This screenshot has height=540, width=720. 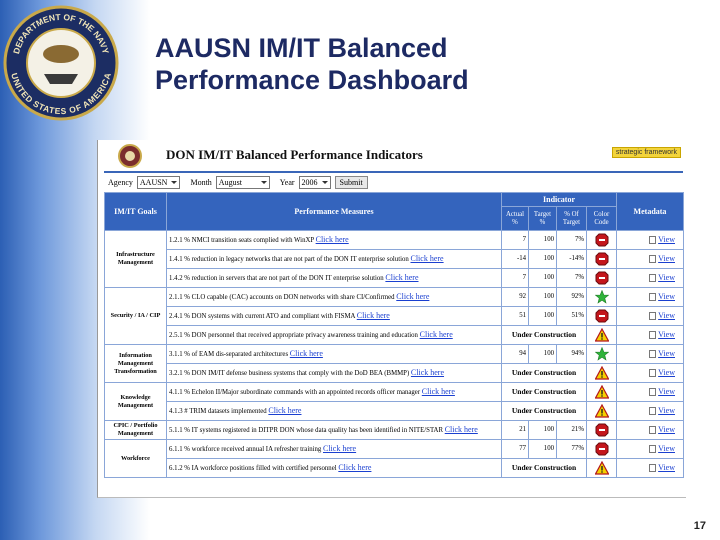 I want to click on percent-cell: -14%, so click(x=571, y=259).